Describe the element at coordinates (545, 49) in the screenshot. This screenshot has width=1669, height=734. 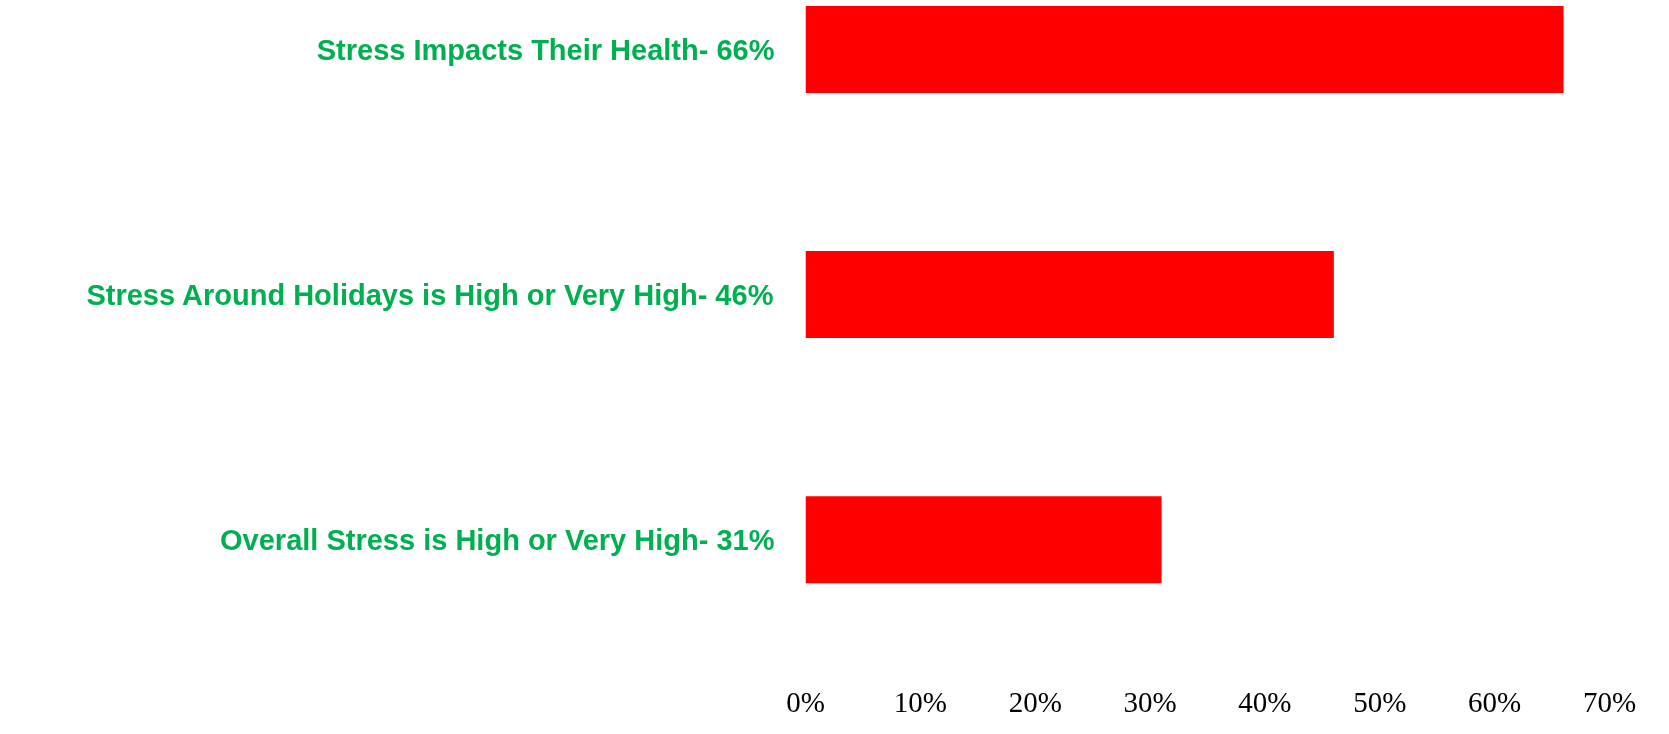
I see `y-tick-label: Stress Impacts Their Health- 66%` at that location.